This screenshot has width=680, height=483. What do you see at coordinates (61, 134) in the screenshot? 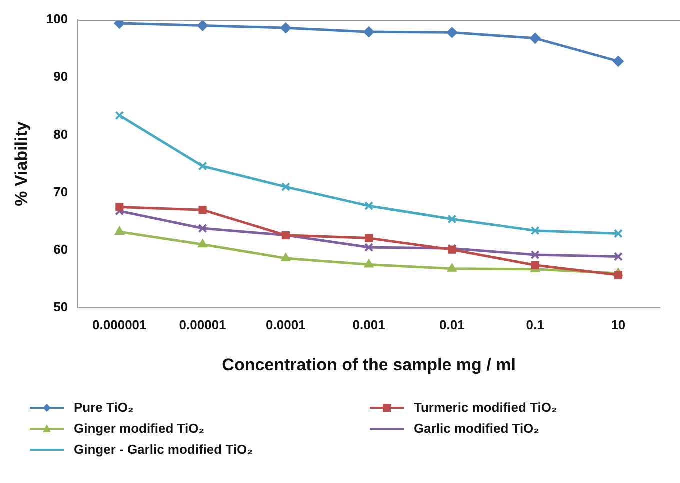
I see `y-tick-label: 80` at bounding box center [61, 134].